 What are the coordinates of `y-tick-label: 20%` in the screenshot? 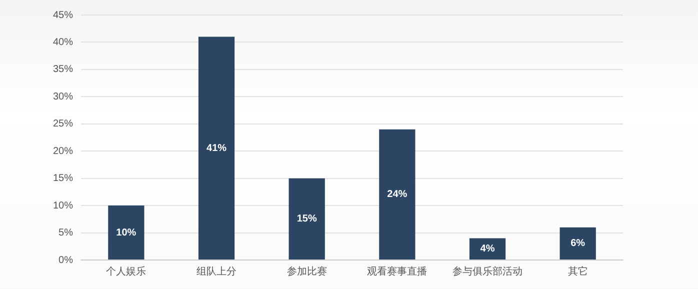 It's located at (63, 151).